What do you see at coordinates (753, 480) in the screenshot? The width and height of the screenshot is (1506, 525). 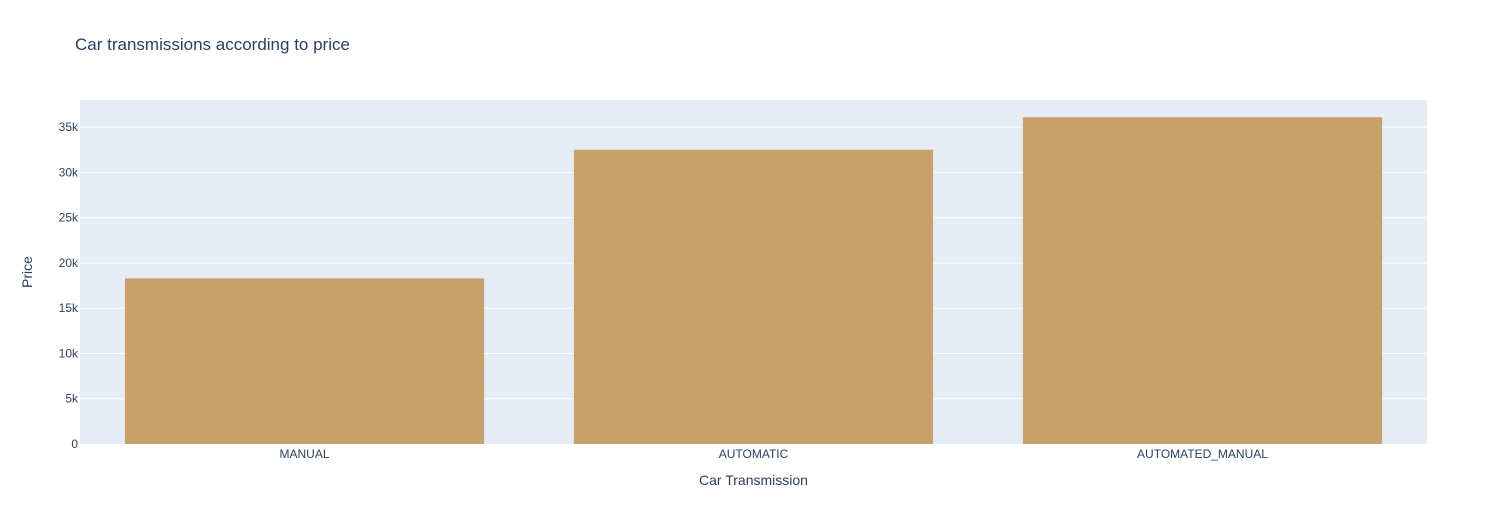 I see `x-axis-title: Car Transmission` at bounding box center [753, 480].